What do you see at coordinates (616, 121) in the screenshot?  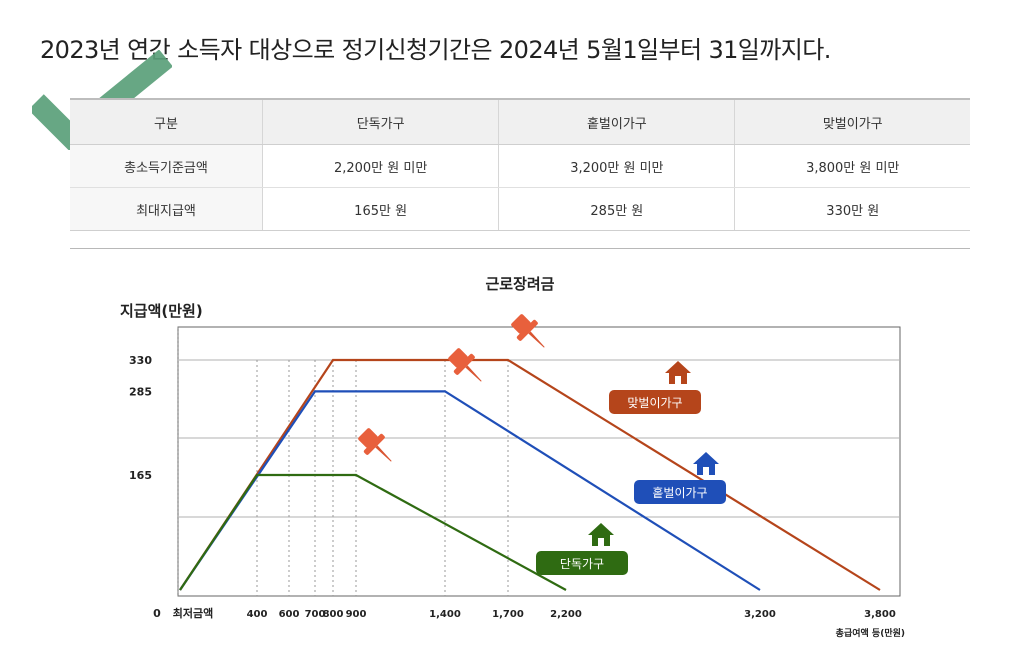 I see `table-header-cell: 홑벌이가구` at bounding box center [616, 121].